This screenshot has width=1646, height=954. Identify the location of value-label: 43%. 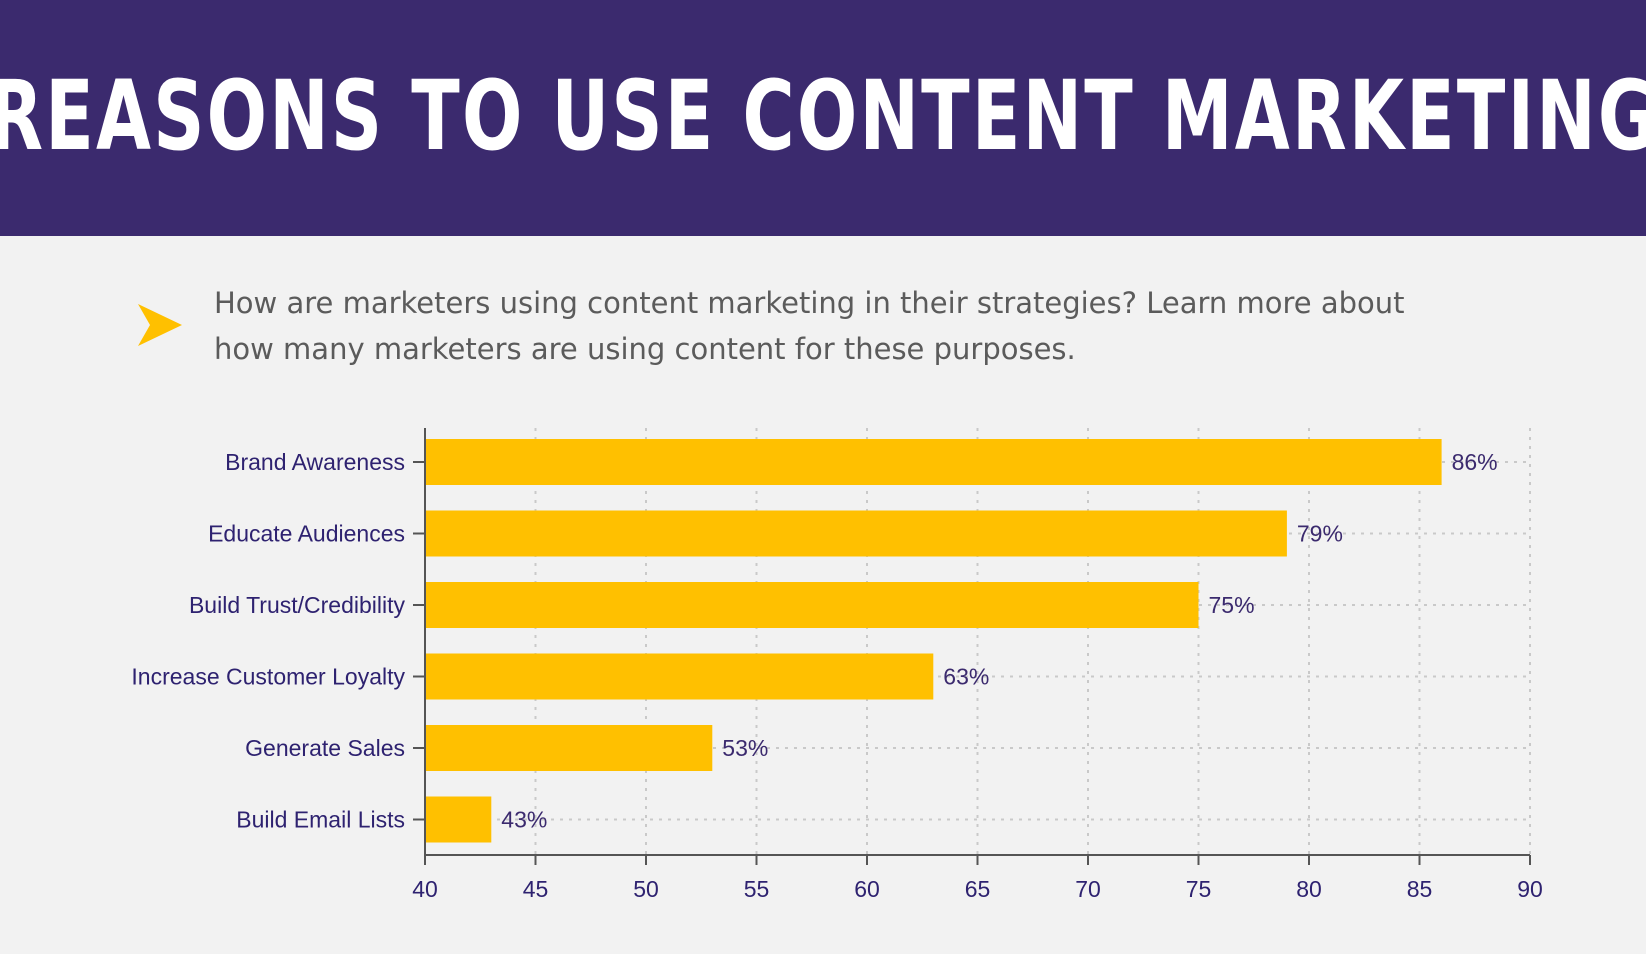
(524, 820).